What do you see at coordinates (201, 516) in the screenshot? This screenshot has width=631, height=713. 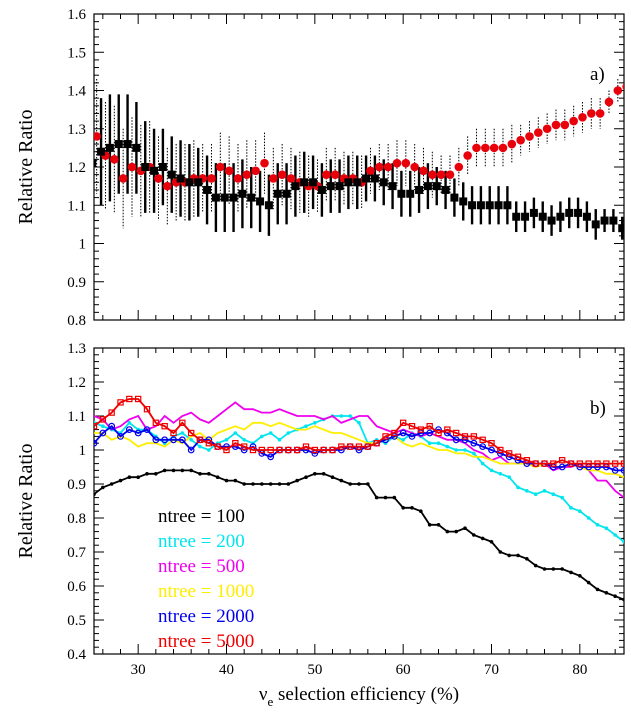 I see `legend-entry: ntree = 100` at bounding box center [201, 516].